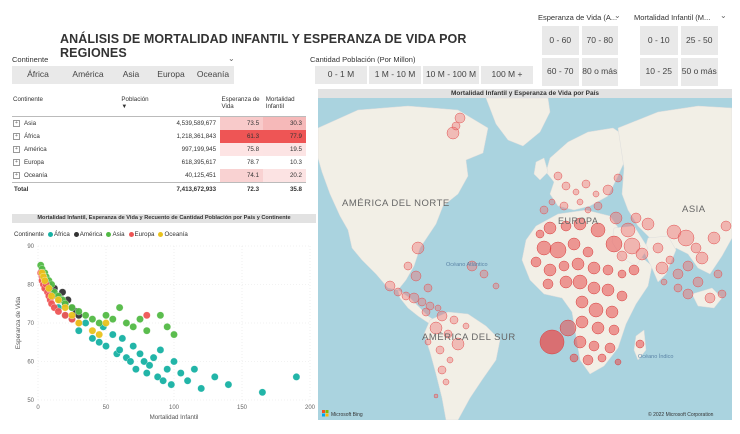  Describe the element at coordinates (30, 363) in the screenshot. I see `y-tick-label: 60` at that location.